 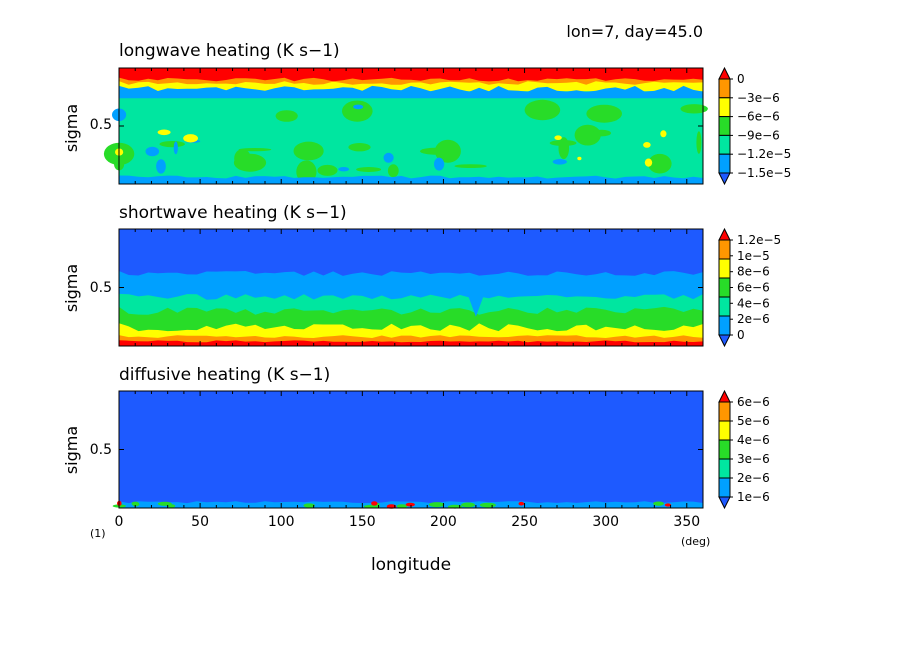 I want to click on colorbar-label: −6e−6, so click(x=758, y=117).